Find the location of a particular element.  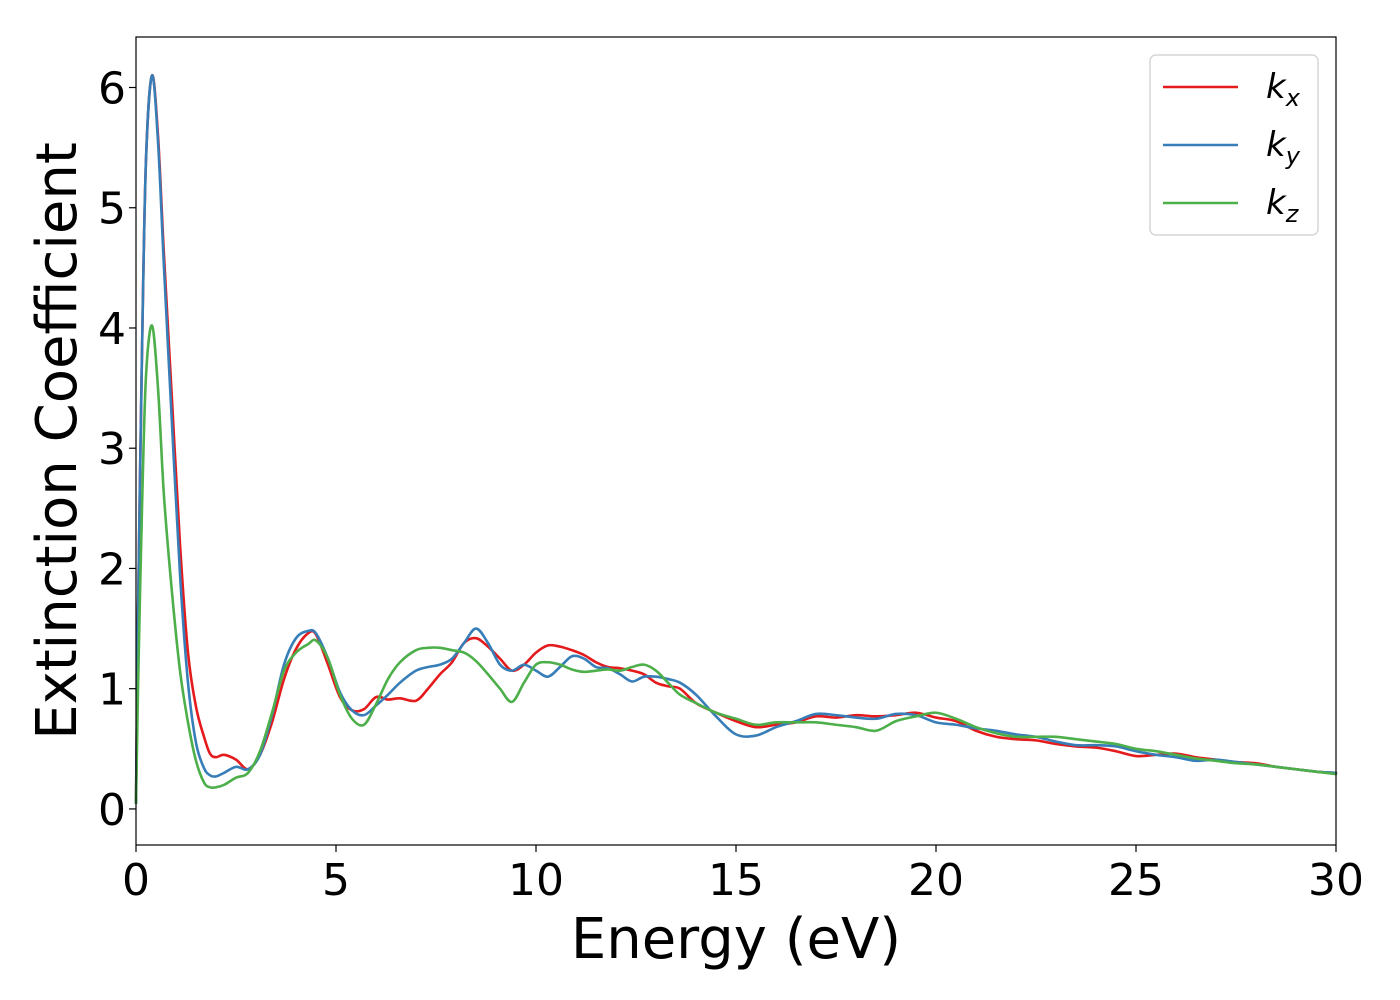

x-tick-label: 30 is located at coordinates (1336, 880).